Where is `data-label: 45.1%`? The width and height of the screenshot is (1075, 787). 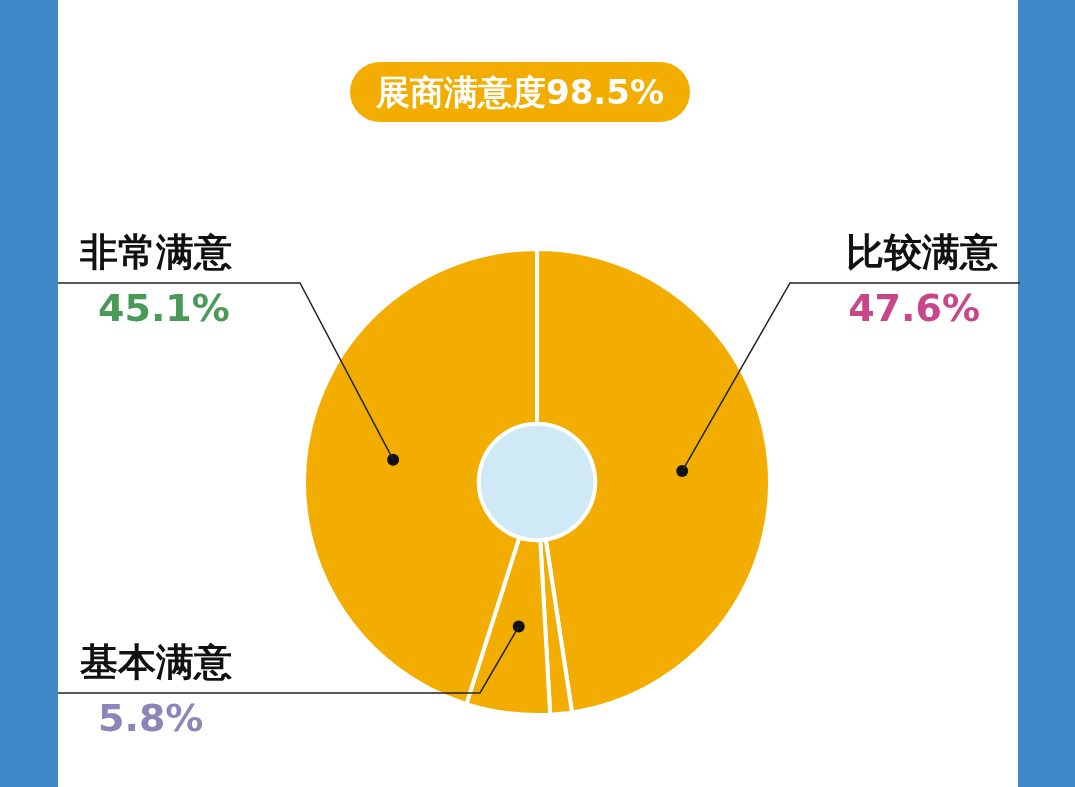 data-label: 45.1% is located at coordinates (164, 307).